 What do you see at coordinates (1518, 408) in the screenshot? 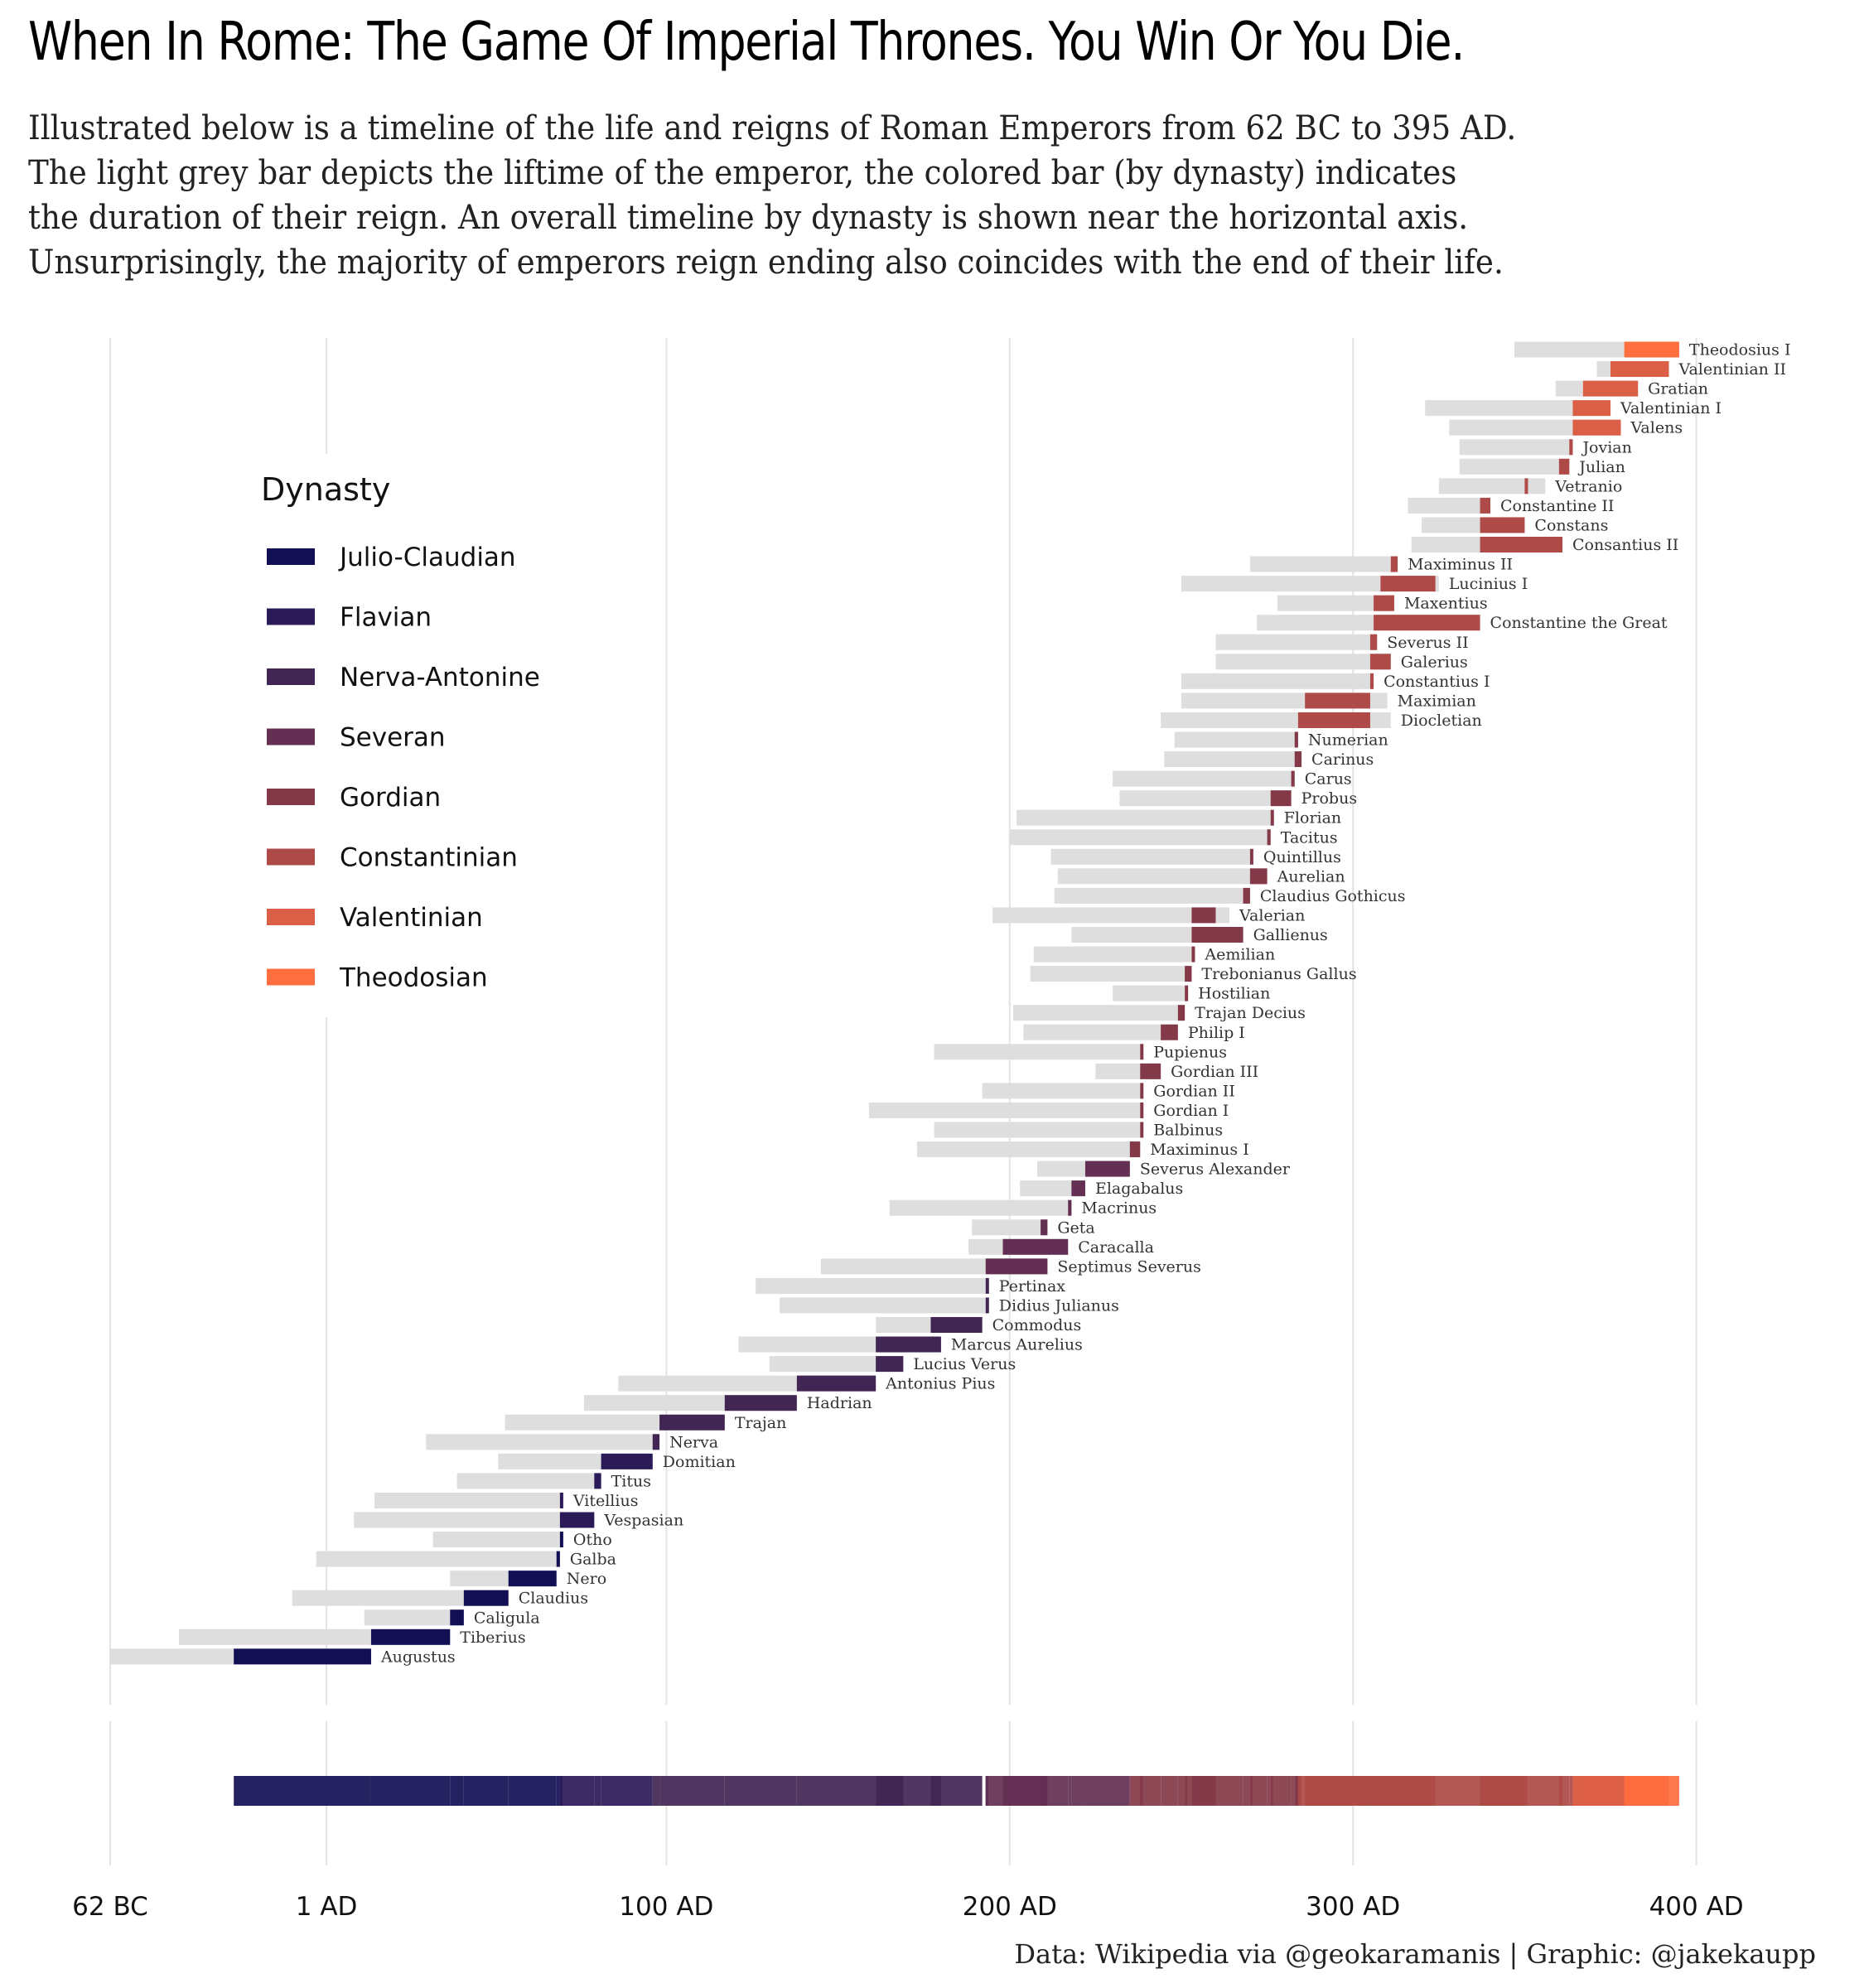
I see `lifetime-bar-valentinian-i` at bounding box center [1518, 408].